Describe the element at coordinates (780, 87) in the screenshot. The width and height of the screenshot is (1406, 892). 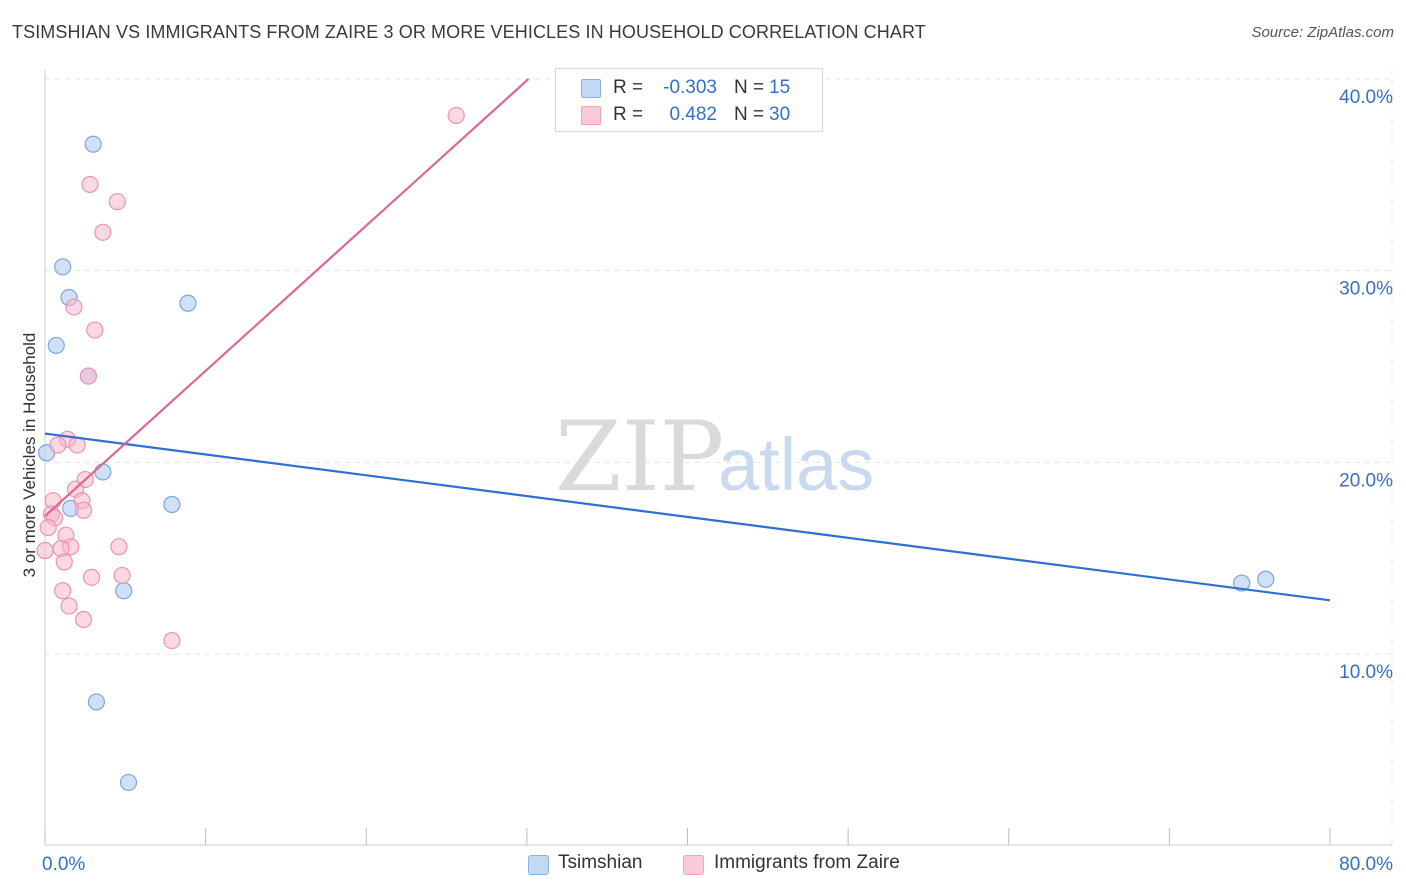
I see `n-value: 15` at that location.